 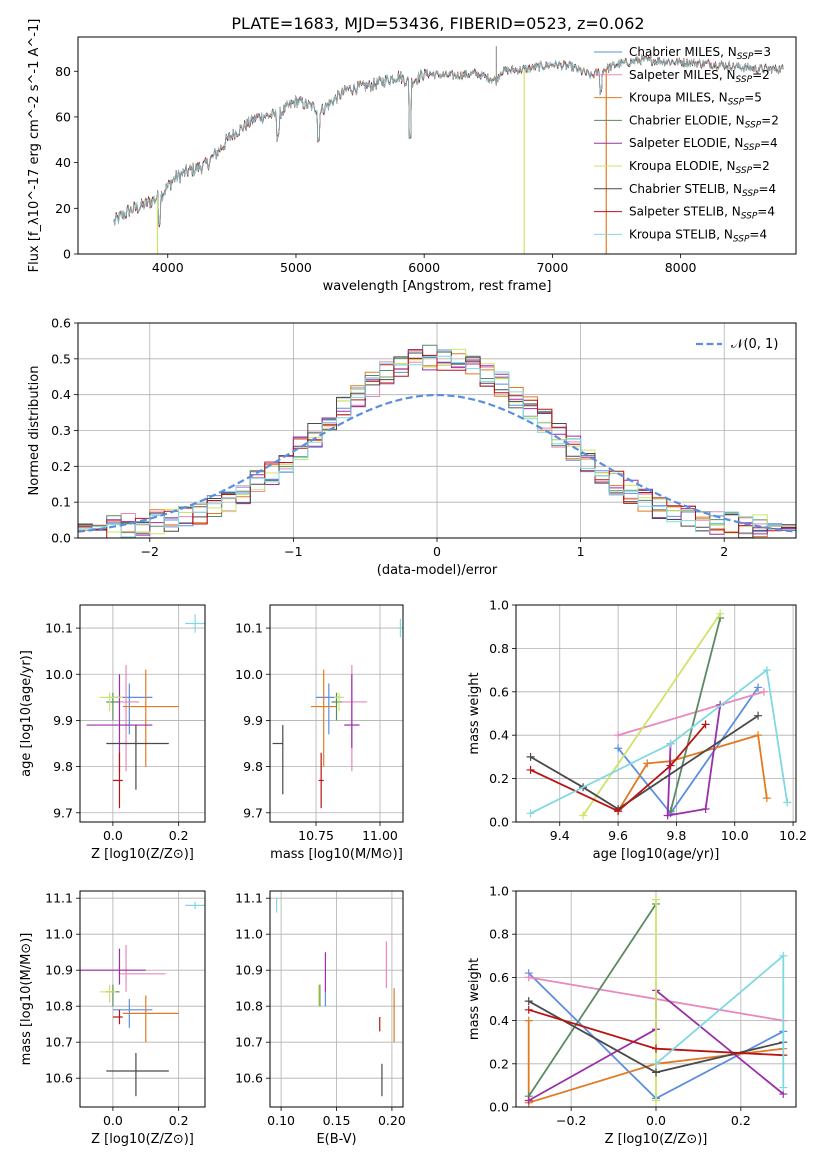 I want to click on x-tick-label: 5000, so click(x=296, y=267).